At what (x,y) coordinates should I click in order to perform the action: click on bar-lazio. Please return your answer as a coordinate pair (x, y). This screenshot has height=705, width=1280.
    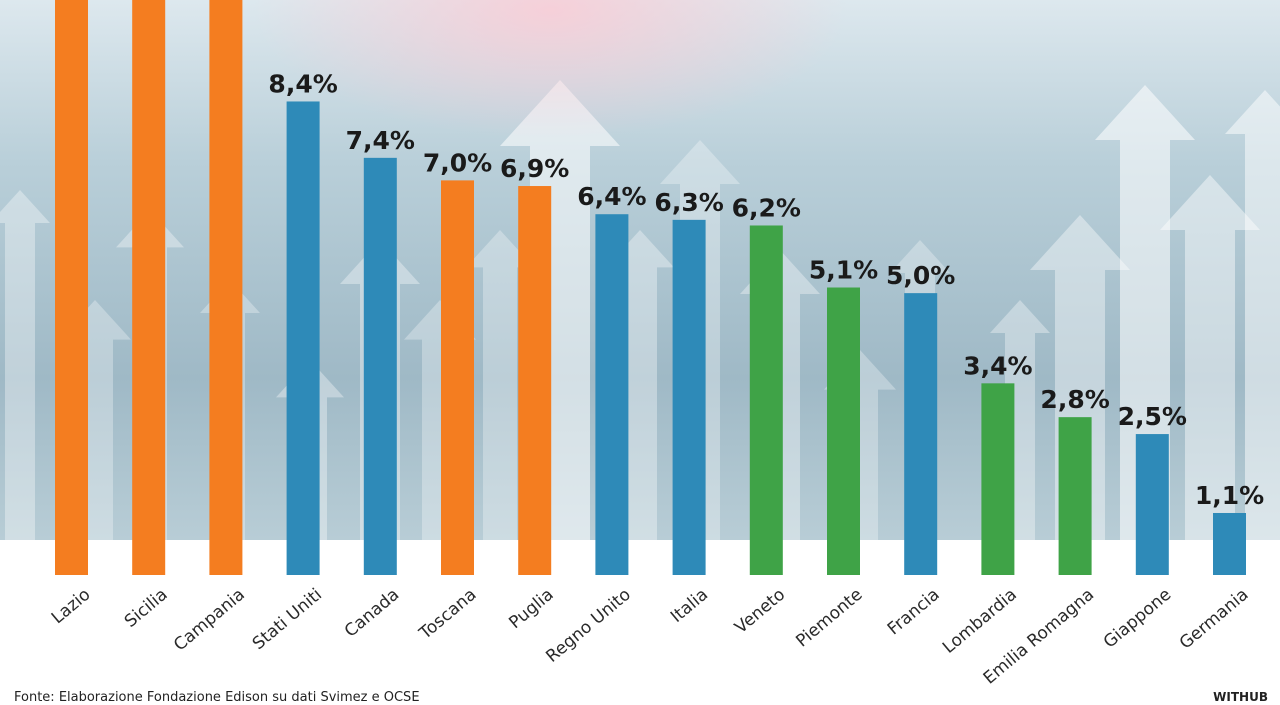
    Looking at the image, I should click on (71, 287).